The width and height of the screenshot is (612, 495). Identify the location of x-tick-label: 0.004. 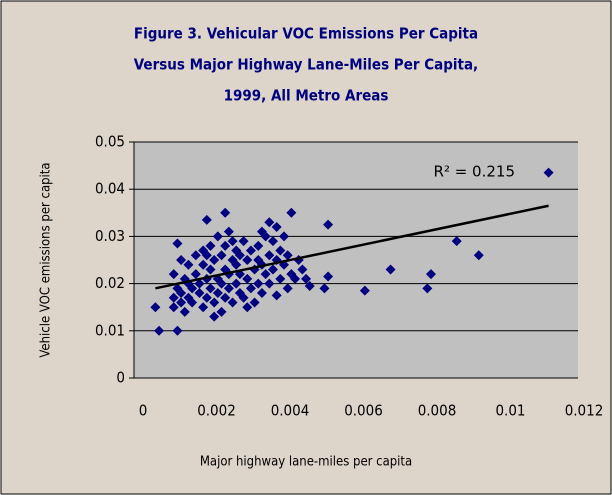
(290, 411).